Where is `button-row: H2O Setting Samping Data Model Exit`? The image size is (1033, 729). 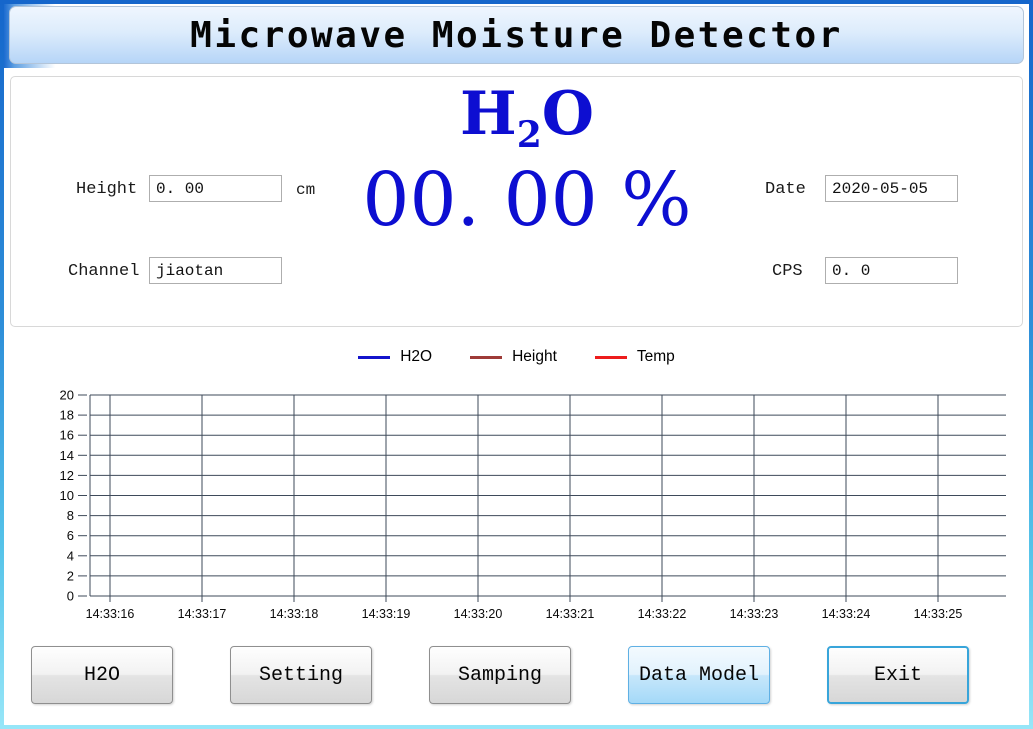 button-row: H2O Setting Samping Data Model Exit is located at coordinates (530, 675).